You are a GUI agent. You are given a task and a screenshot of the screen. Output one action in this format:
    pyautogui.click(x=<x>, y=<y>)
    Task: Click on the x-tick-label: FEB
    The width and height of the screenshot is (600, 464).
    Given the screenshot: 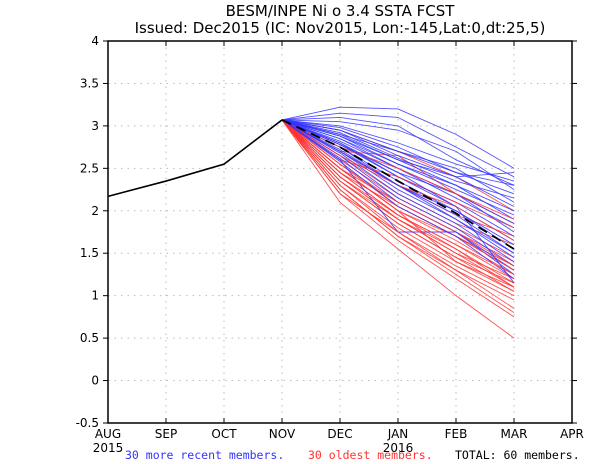 What is the action you would take?
    pyautogui.click(x=456, y=434)
    